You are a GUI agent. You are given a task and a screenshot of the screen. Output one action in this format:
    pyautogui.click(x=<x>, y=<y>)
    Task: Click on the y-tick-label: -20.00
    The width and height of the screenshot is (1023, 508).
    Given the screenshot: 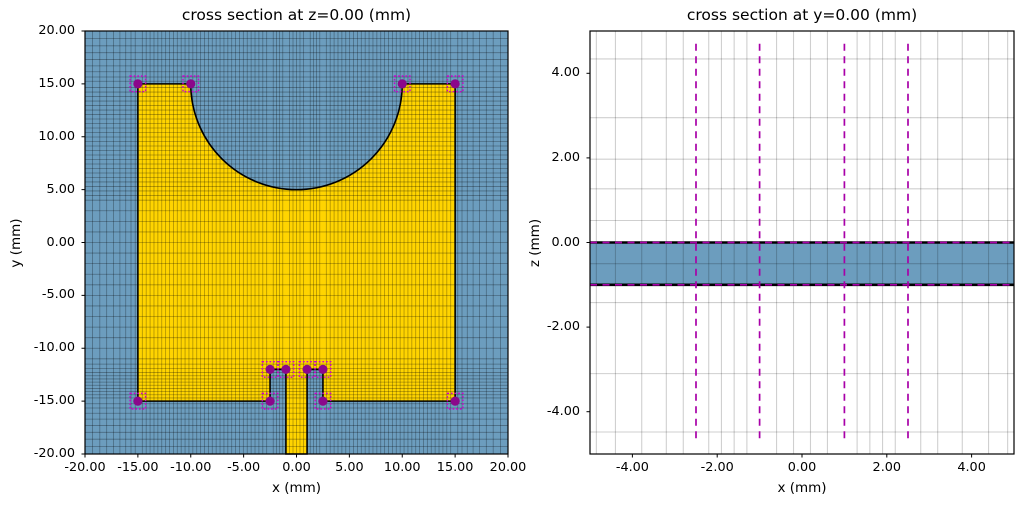 What is the action you would take?
    pyautogui.click(x=54, y=453)
    